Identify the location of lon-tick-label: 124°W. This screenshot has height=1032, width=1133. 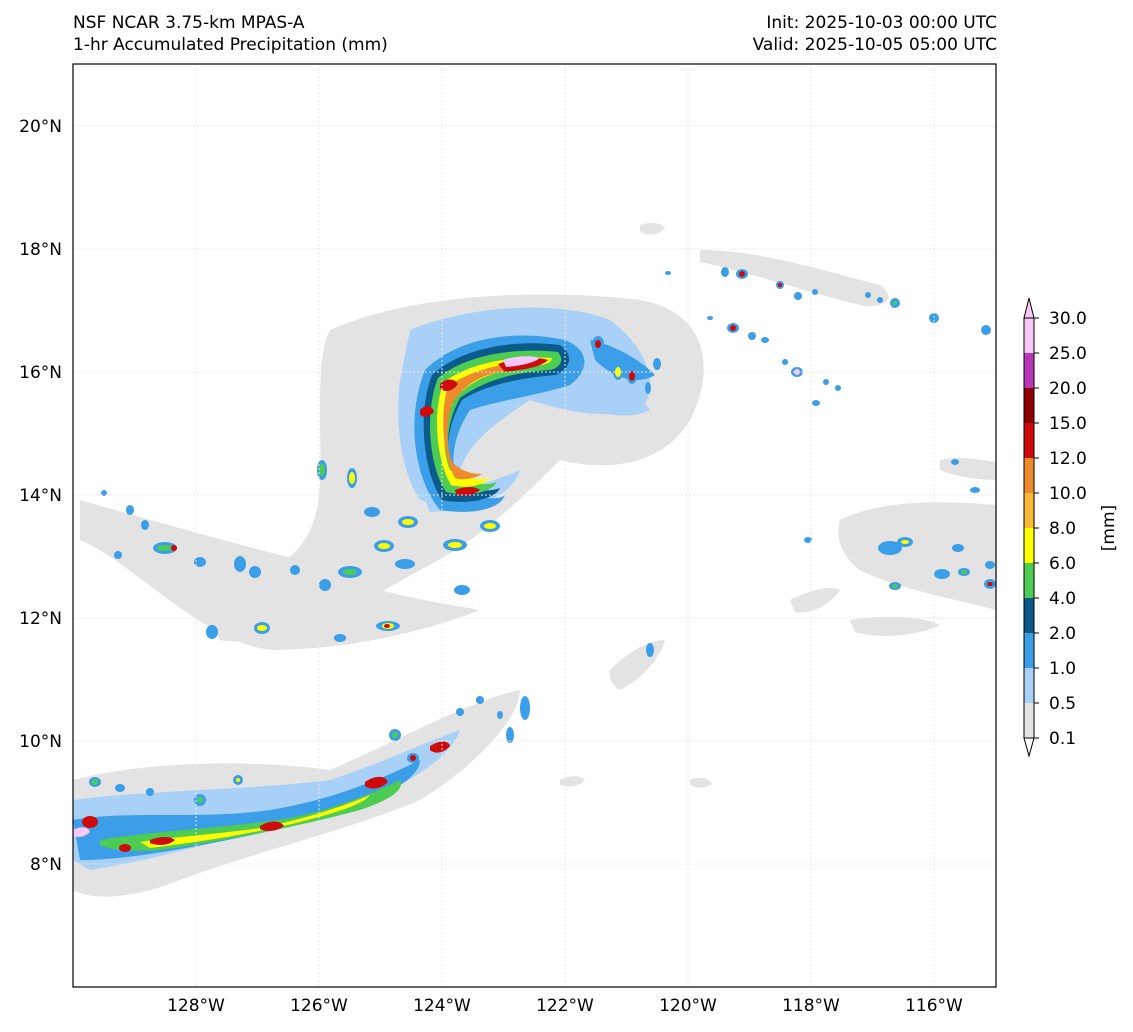
(442, 1006).